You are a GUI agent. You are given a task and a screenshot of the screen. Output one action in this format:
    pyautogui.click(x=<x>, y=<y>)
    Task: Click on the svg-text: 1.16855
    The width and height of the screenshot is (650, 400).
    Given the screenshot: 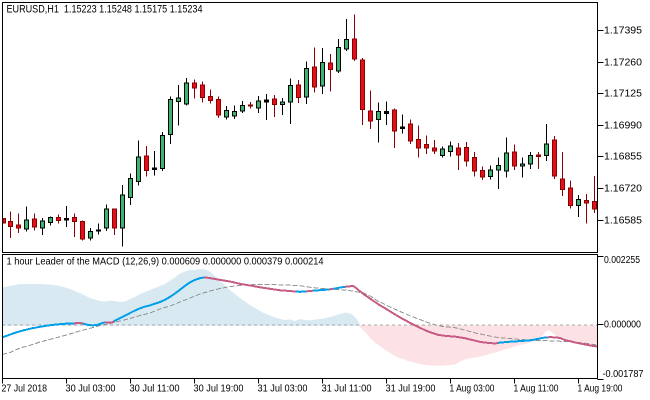 What is the action you would take?
    pyautogui.click(x=623, y=157)
    